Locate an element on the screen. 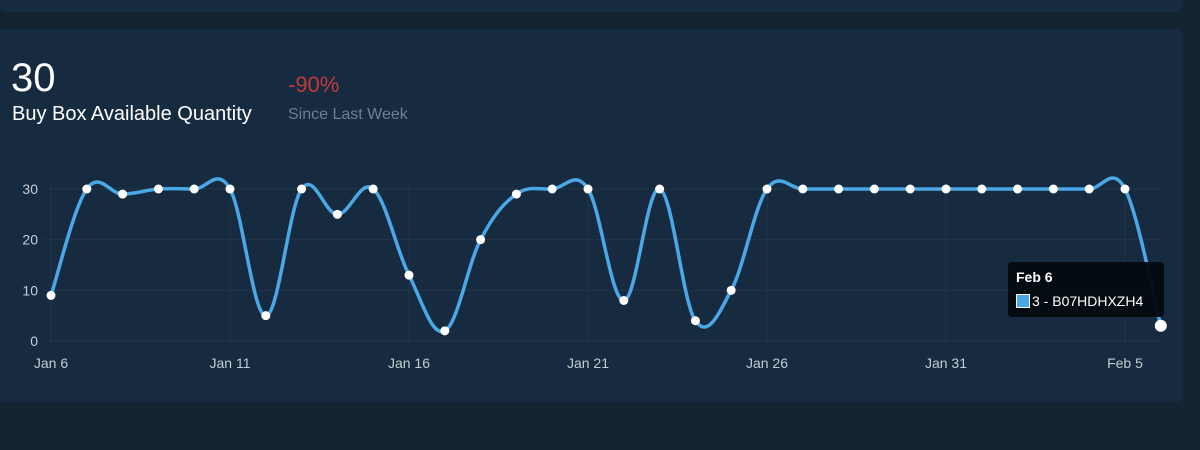 Image resolution: width=1200 pixels, height=450 pixels. chart-tooltip: Feb 6 3 - B07HDHXZH4 is located at coordinates (1086, 289).